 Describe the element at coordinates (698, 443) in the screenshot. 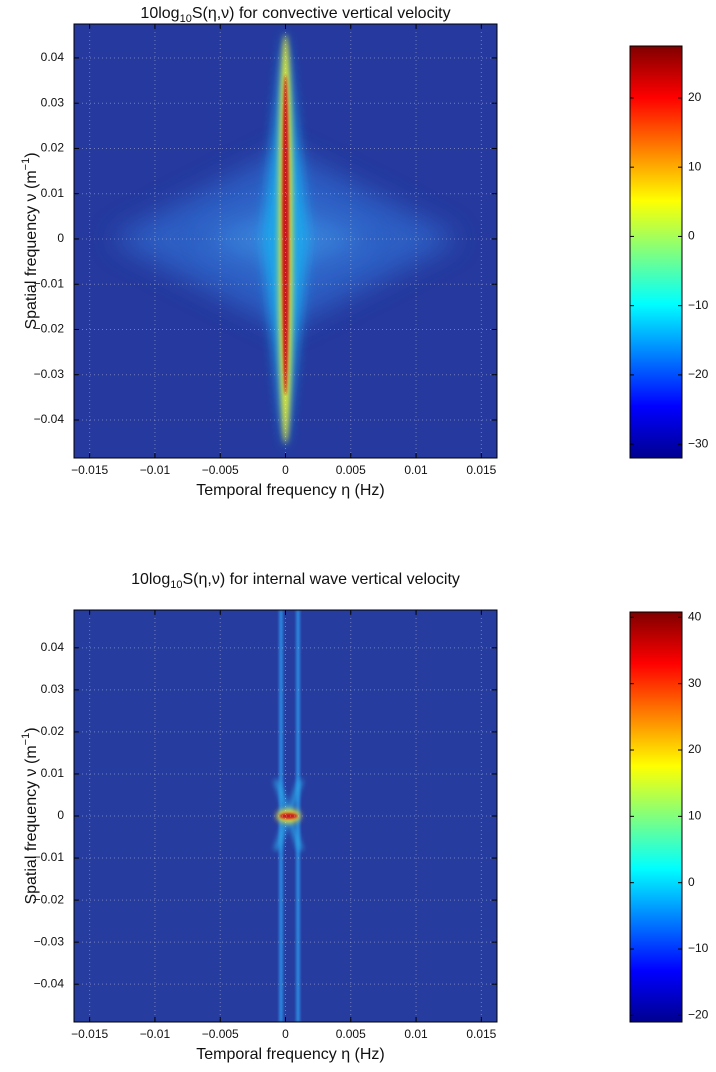

I see `colorbar-tick-label: −30` at that location.